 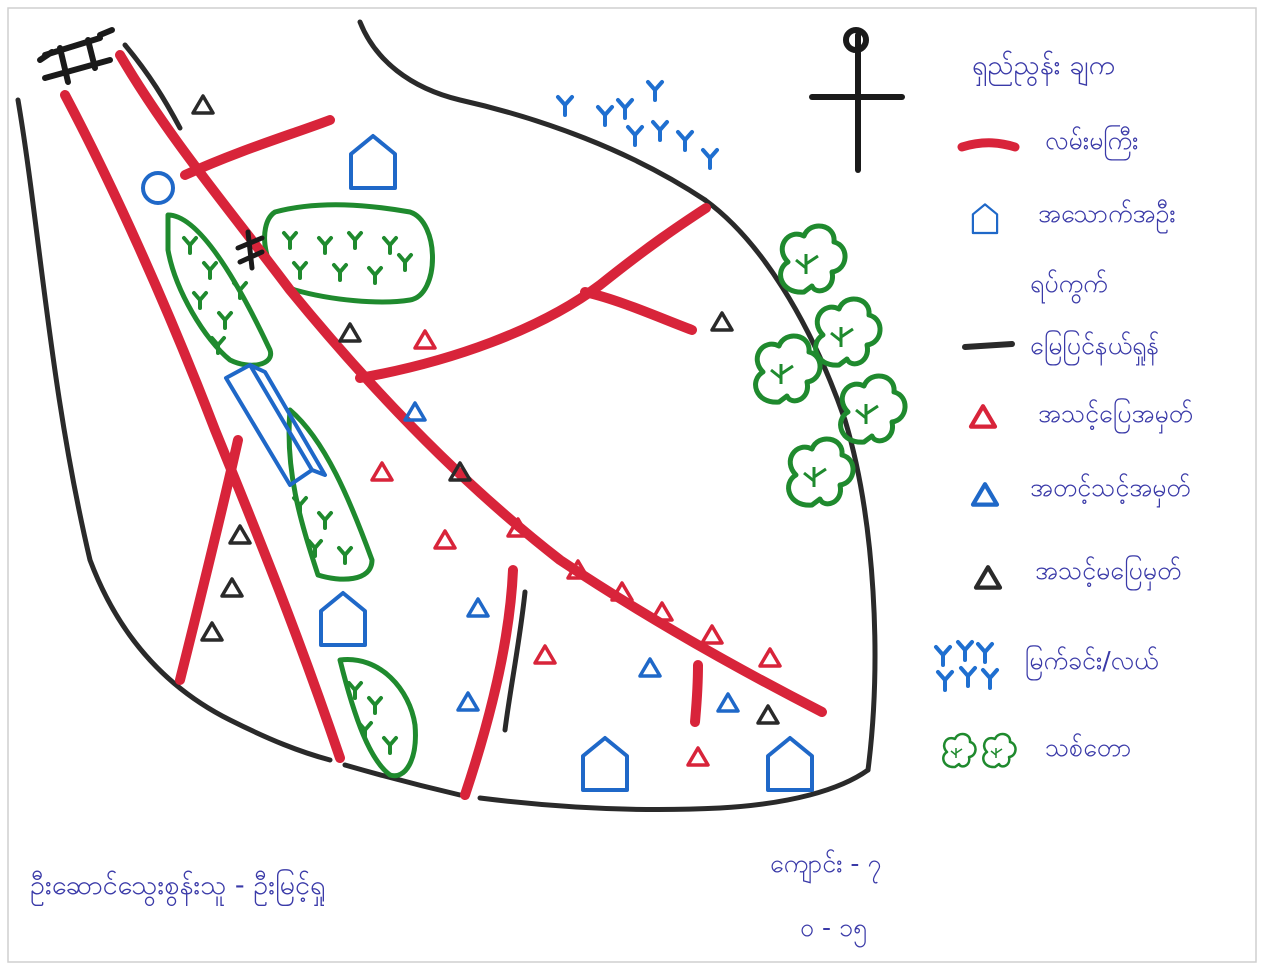 What do you see at coordinates (152, 86) in the screenshot?
I see `boundary-upper-left` at bounding box center [152, 86].